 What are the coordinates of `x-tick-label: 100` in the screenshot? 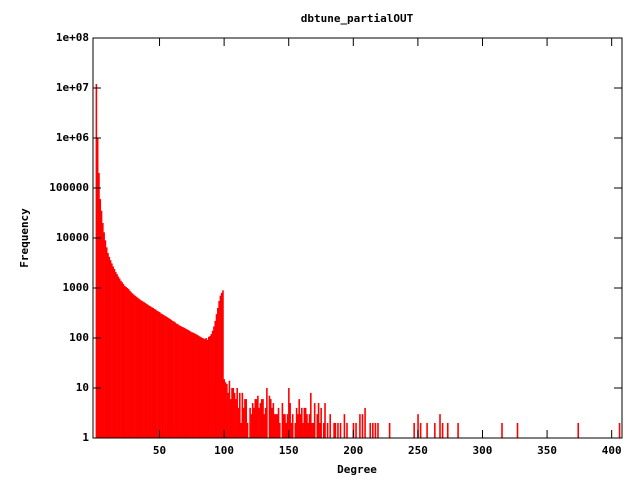 It's located at (224, 450).